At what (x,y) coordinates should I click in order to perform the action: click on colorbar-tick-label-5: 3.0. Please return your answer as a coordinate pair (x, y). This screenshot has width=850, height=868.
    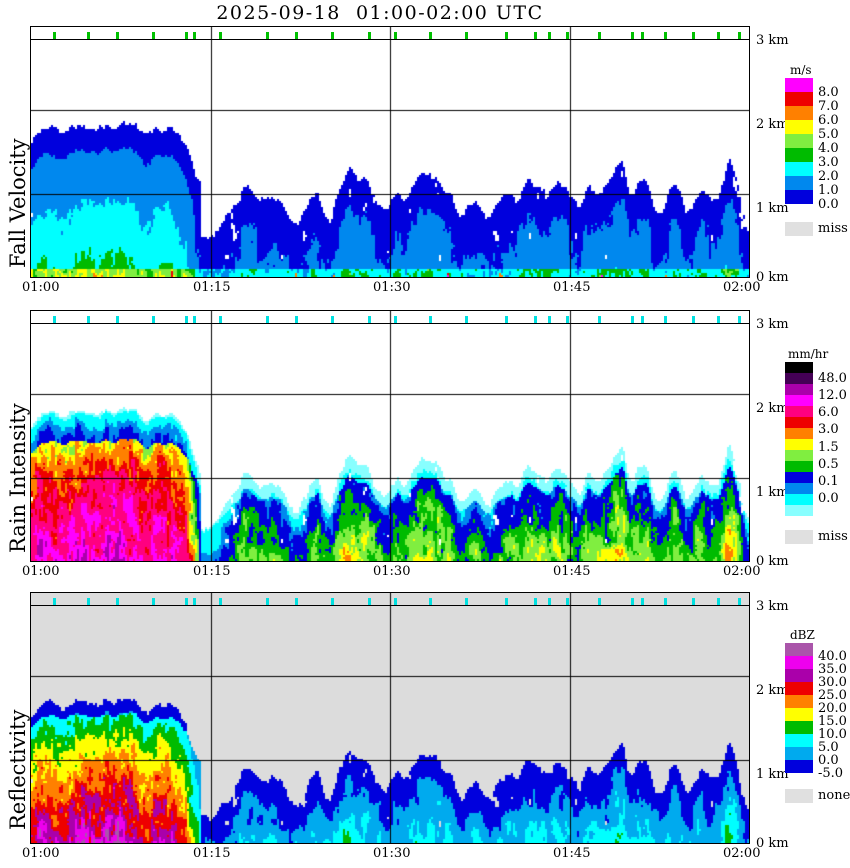
    Looking at the image, I should click on (828, 162).